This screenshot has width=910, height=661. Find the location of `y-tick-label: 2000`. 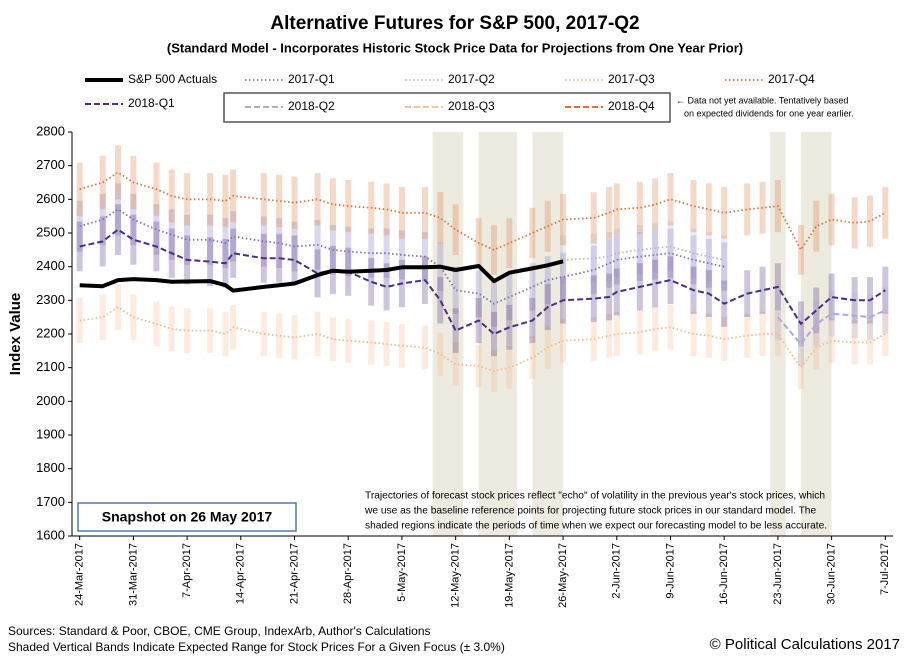

y-tick-label: 2000 is located at coordinates (50, 400).